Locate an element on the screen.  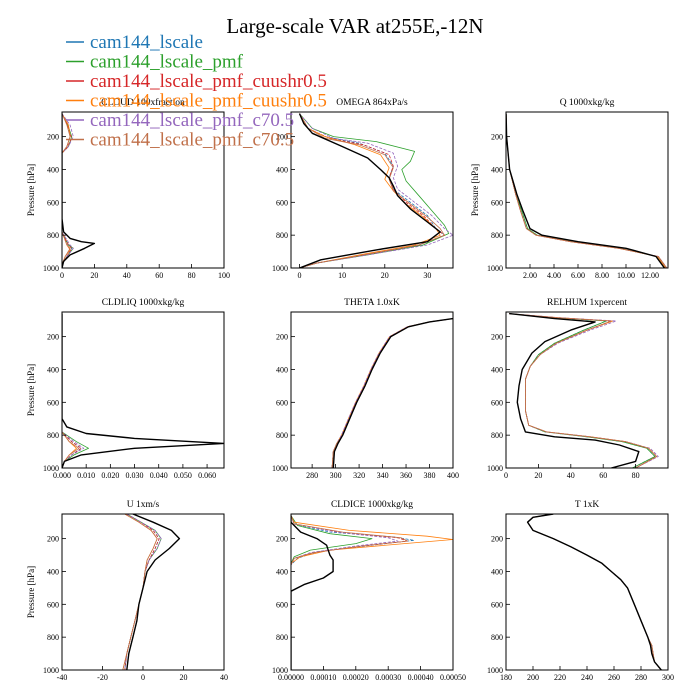
legend-entry: cam144_lscale_pmf_c70.5 is located at coordinates (192, 120).